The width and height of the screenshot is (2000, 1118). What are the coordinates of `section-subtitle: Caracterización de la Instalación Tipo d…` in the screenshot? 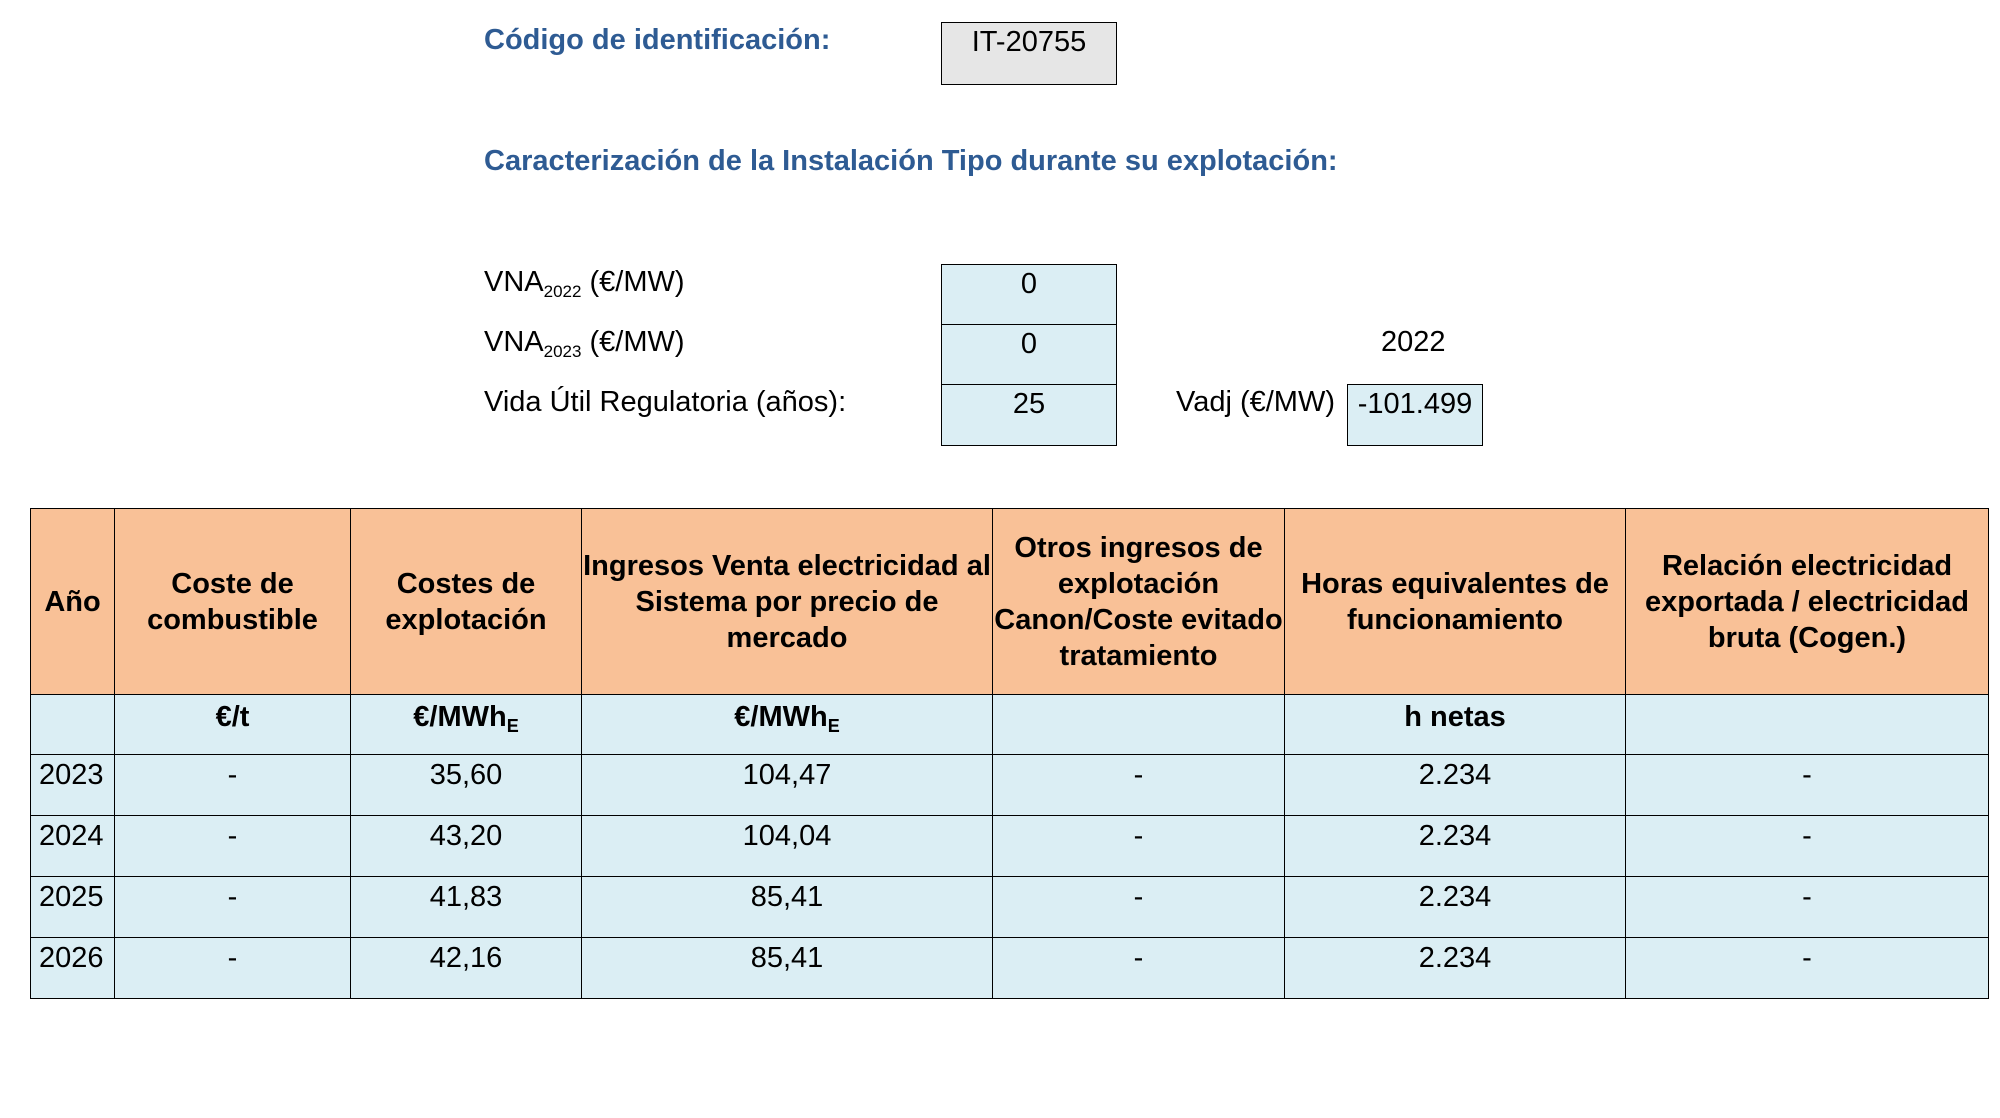 It's located at (911, 161).